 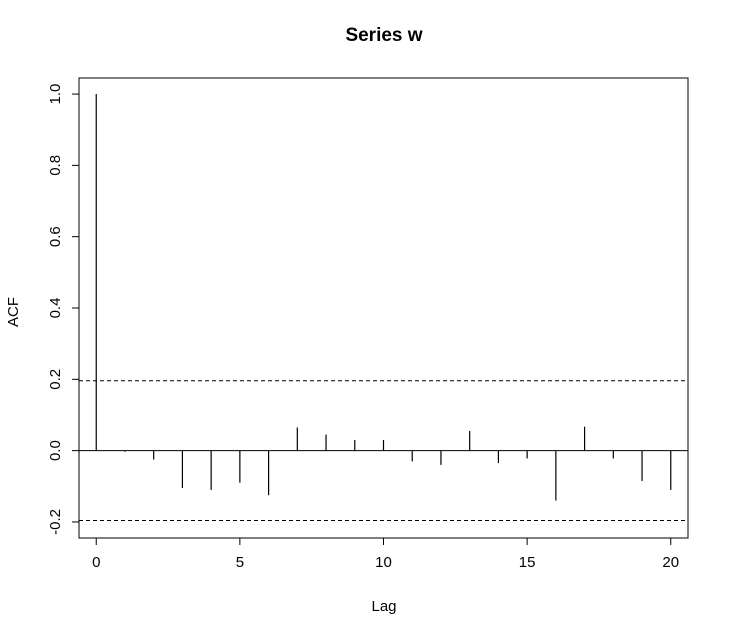 I want to click on y-axis: -0.2 0.0 0.2 0.4 0.6 0.8 1.0, so click(x=63, y=309).